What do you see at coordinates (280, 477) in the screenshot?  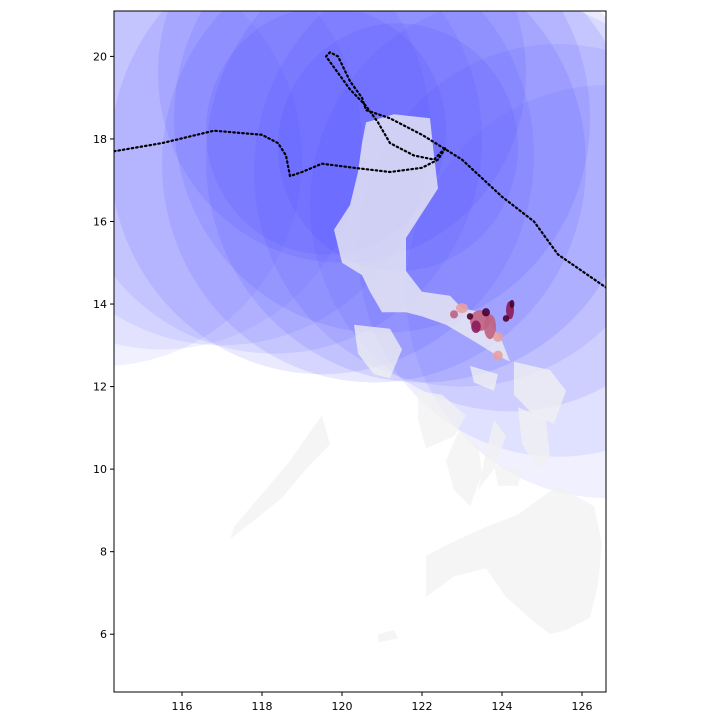 I see `land-palawan` at bounding box center [280, 477].